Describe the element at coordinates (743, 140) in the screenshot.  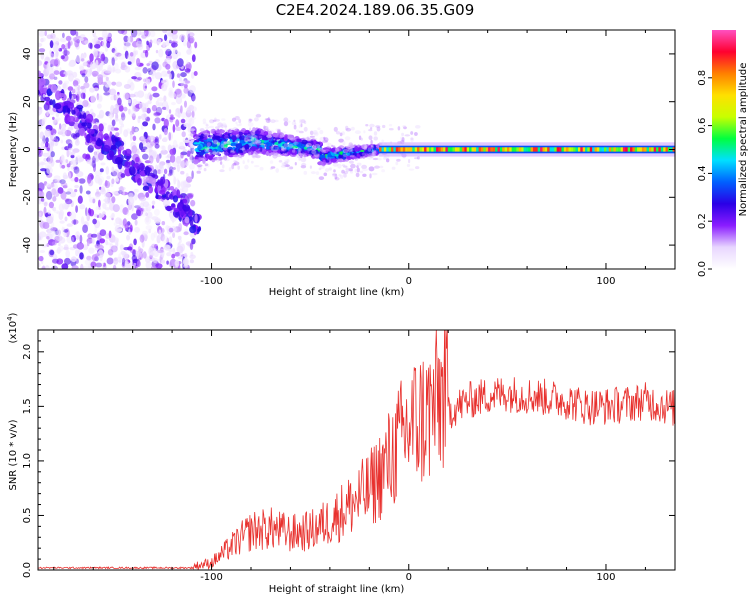
I see `colorbar-label: Normalized spectral amplitude` at that location.